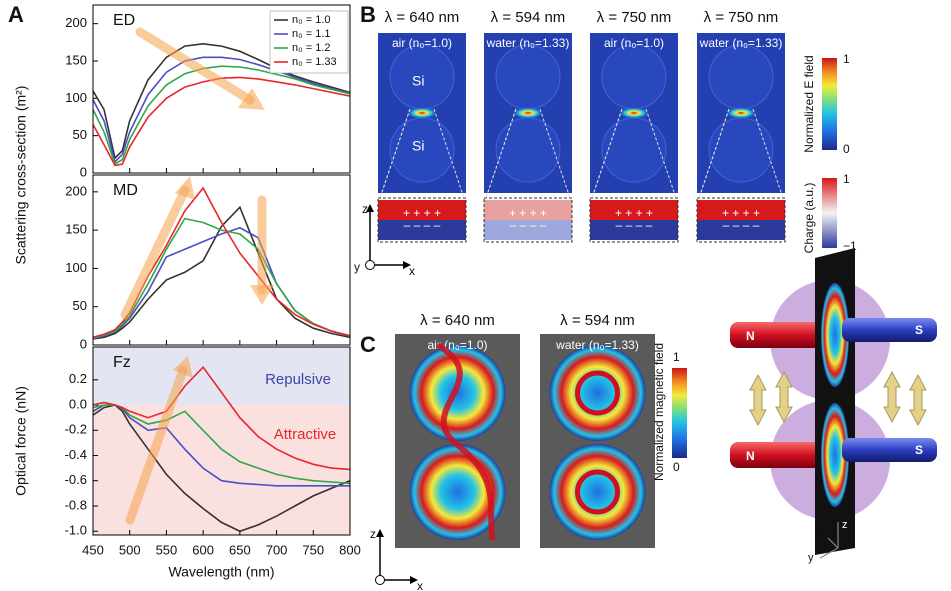 This screenshot has width=951, height=591. Describe the element at coordinates (167, 549) in the screenshot. I see `x-tick-label: 550` at that location.